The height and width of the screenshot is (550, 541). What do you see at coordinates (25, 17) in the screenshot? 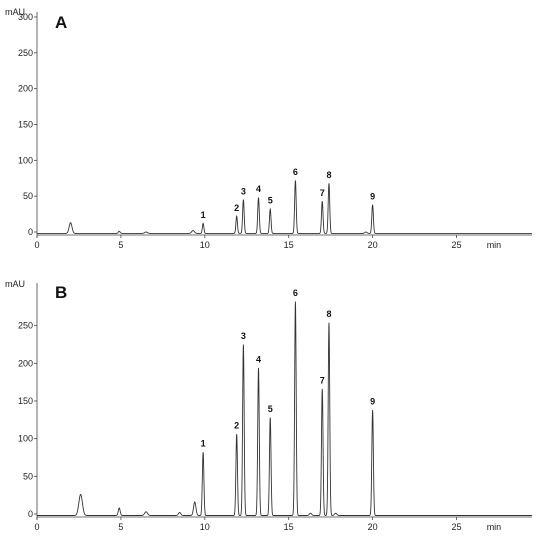
I see `y-tick-label: 300` at bounding box center [25, 17].